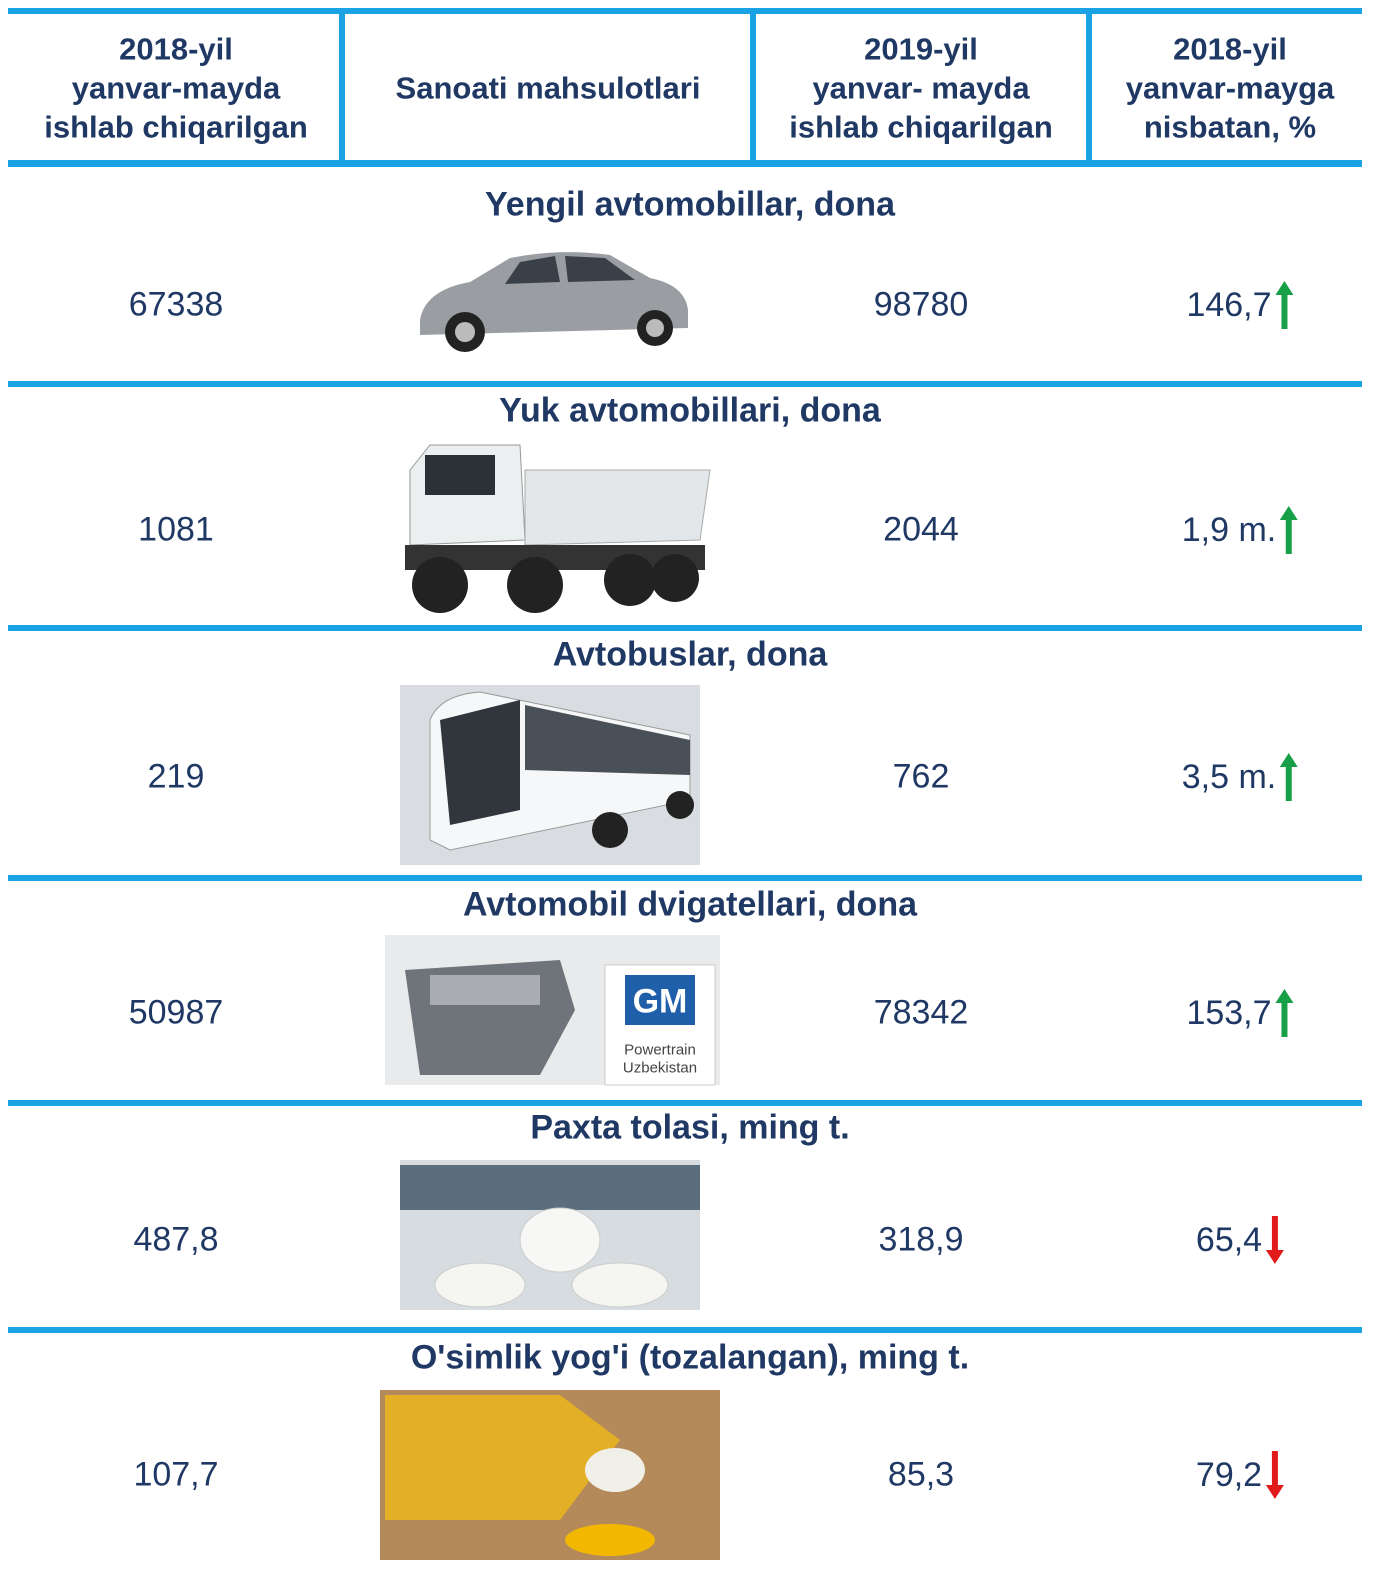 The height and width of the screenshot is (1591, 1381). Describe the element at coordinates (921, 49) in the screenshot. I see `header-line: 2019-yil` at that location.